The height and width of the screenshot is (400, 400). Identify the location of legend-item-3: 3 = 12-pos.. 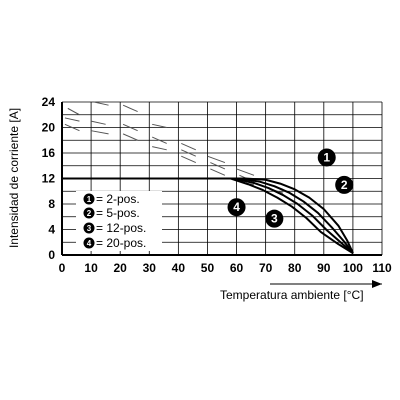
(114, 228).